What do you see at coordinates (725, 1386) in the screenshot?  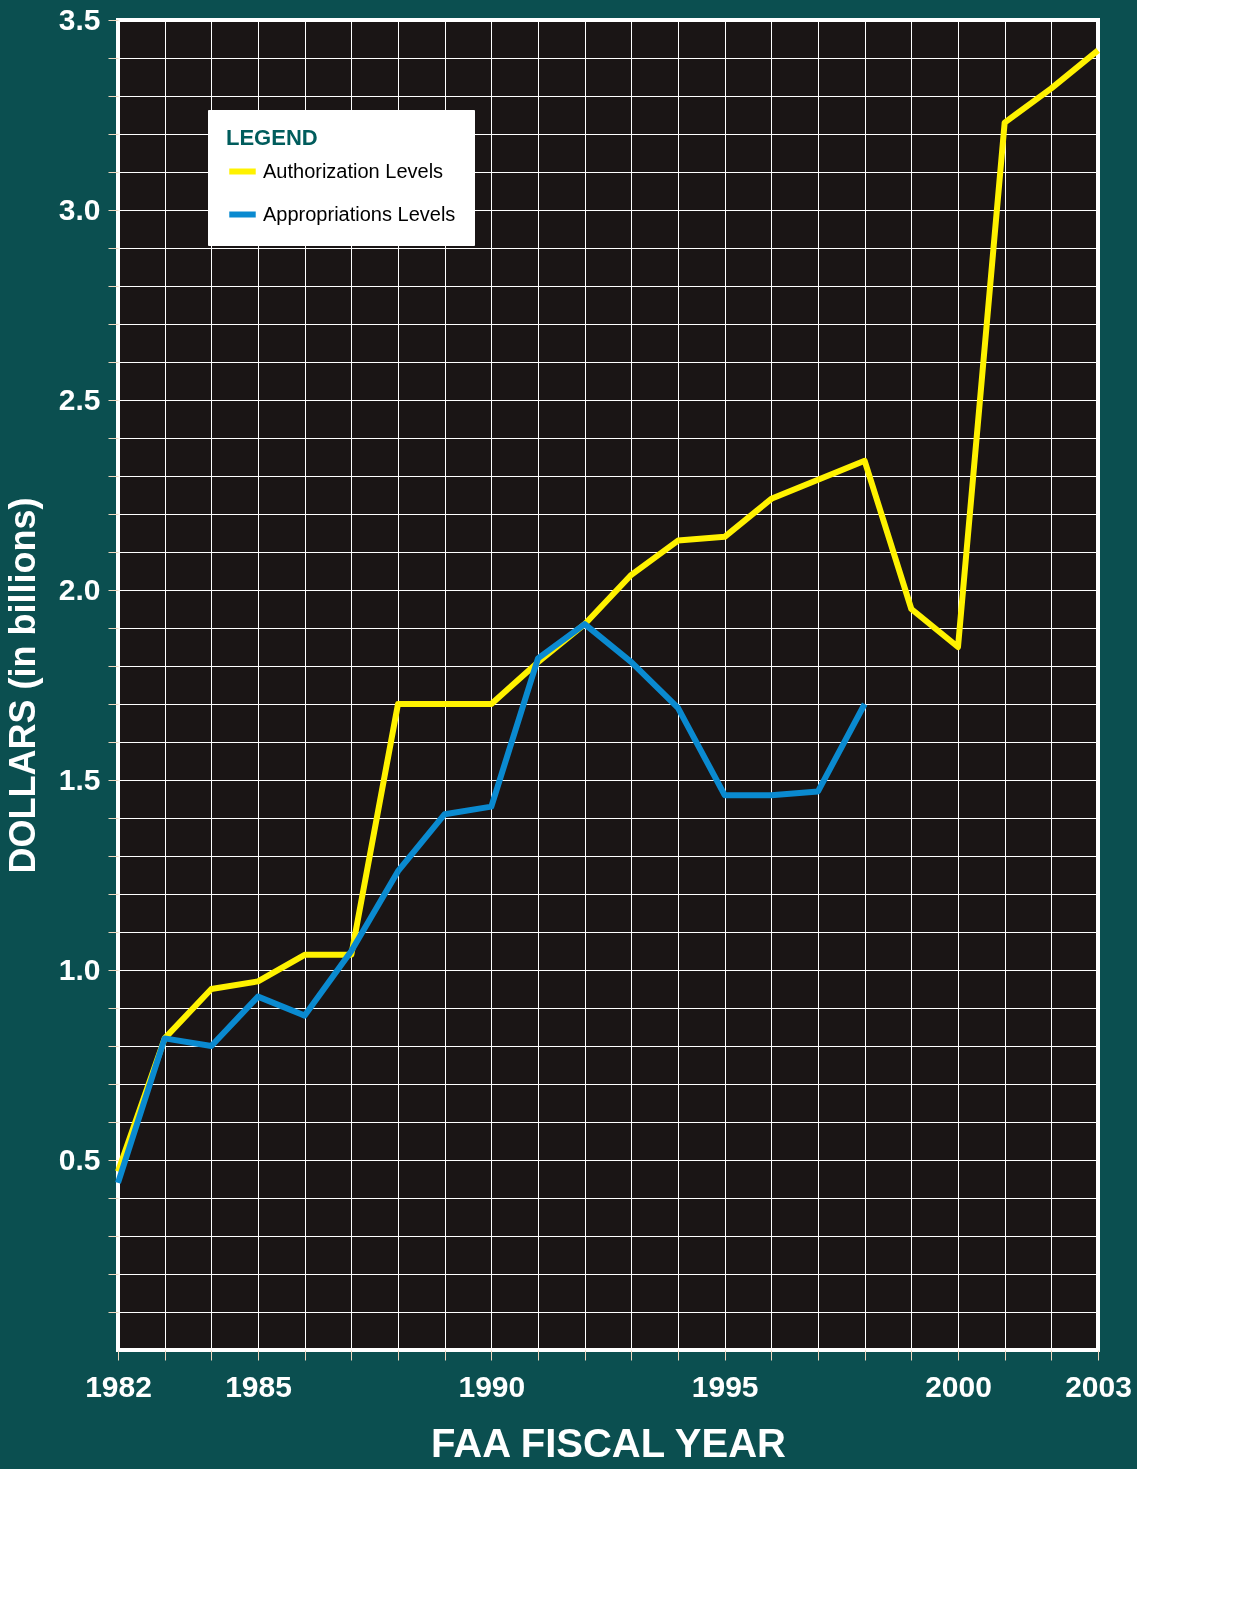 I see `x-tick-label: 1995` at bounding box center [725, 1386].